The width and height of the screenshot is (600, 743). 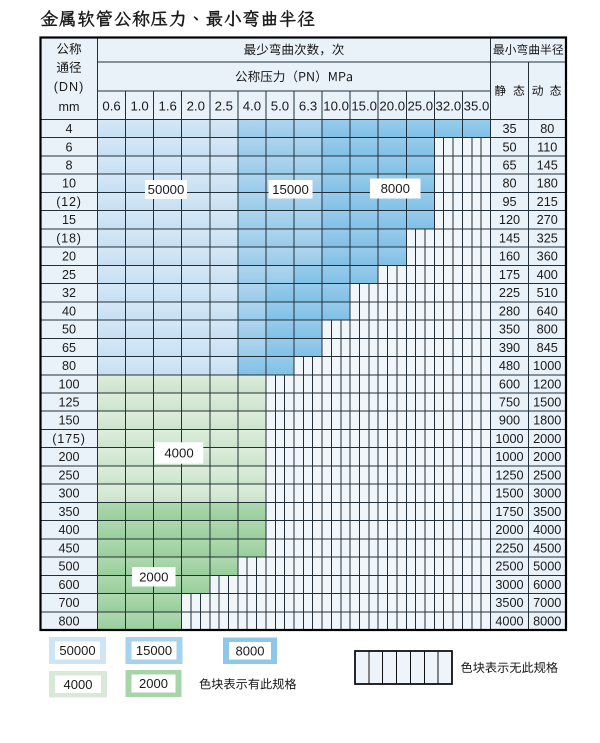 I want to click on svg-text: 800, so click(x=68, y=621).